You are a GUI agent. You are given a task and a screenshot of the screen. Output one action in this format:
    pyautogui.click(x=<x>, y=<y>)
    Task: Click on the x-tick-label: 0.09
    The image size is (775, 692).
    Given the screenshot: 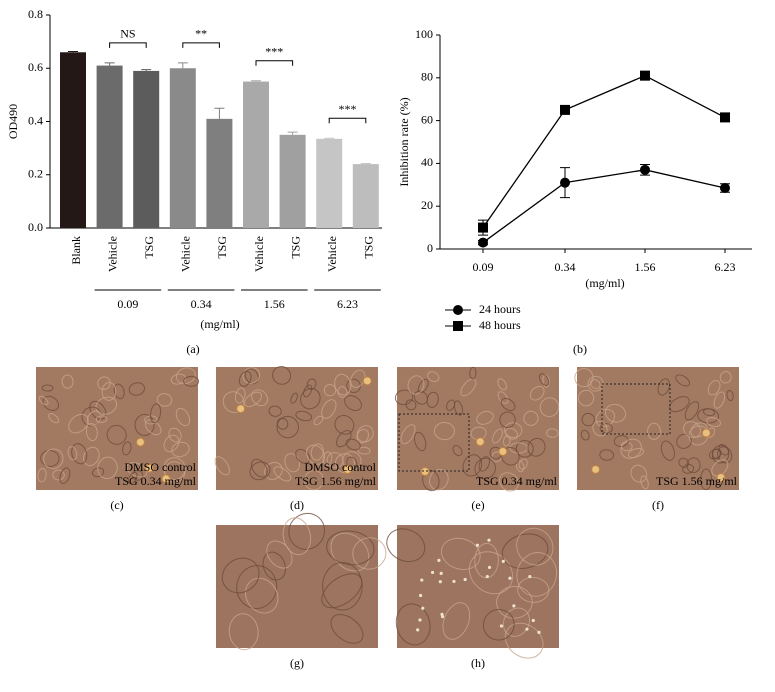 What is the action you would take?
    pyautogui.click(x=483, y=267)
    